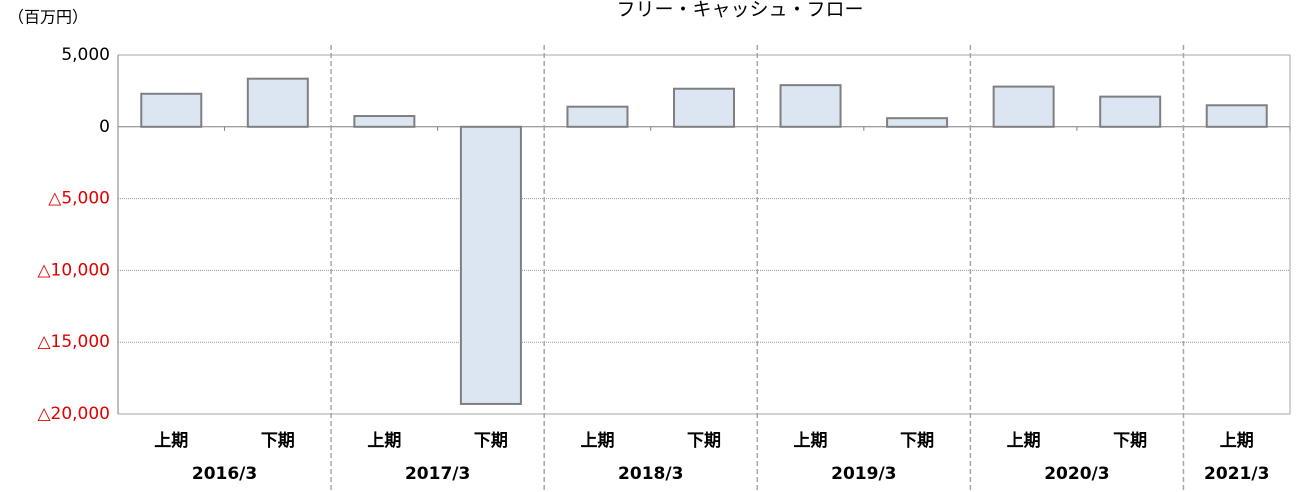 This screenshot has height=492, width=1301. What do you see at coordinates (48, 17) in the screenshot?
I see `y-axis-label: （百万円）` at bounding box center [48, 17].